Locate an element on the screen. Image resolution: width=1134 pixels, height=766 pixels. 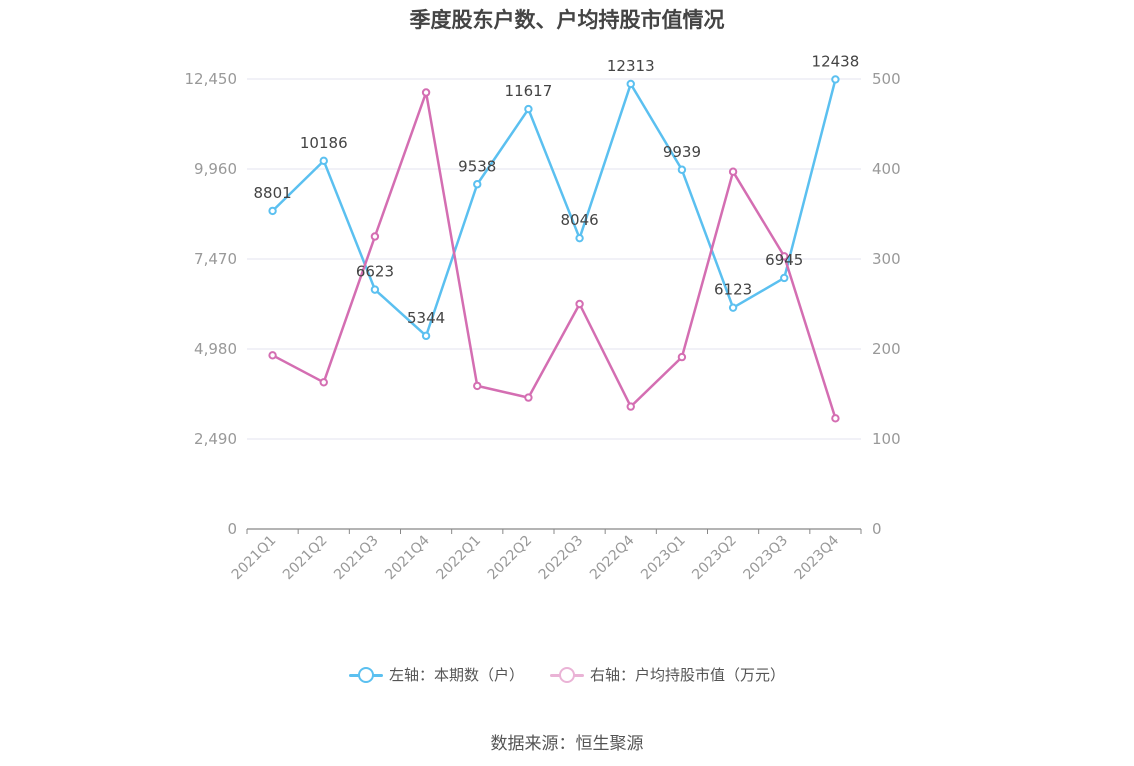
legend: 左轴：本期数（户） 右轴：户均持股市值（万元） is located at coordinates (567, 674).